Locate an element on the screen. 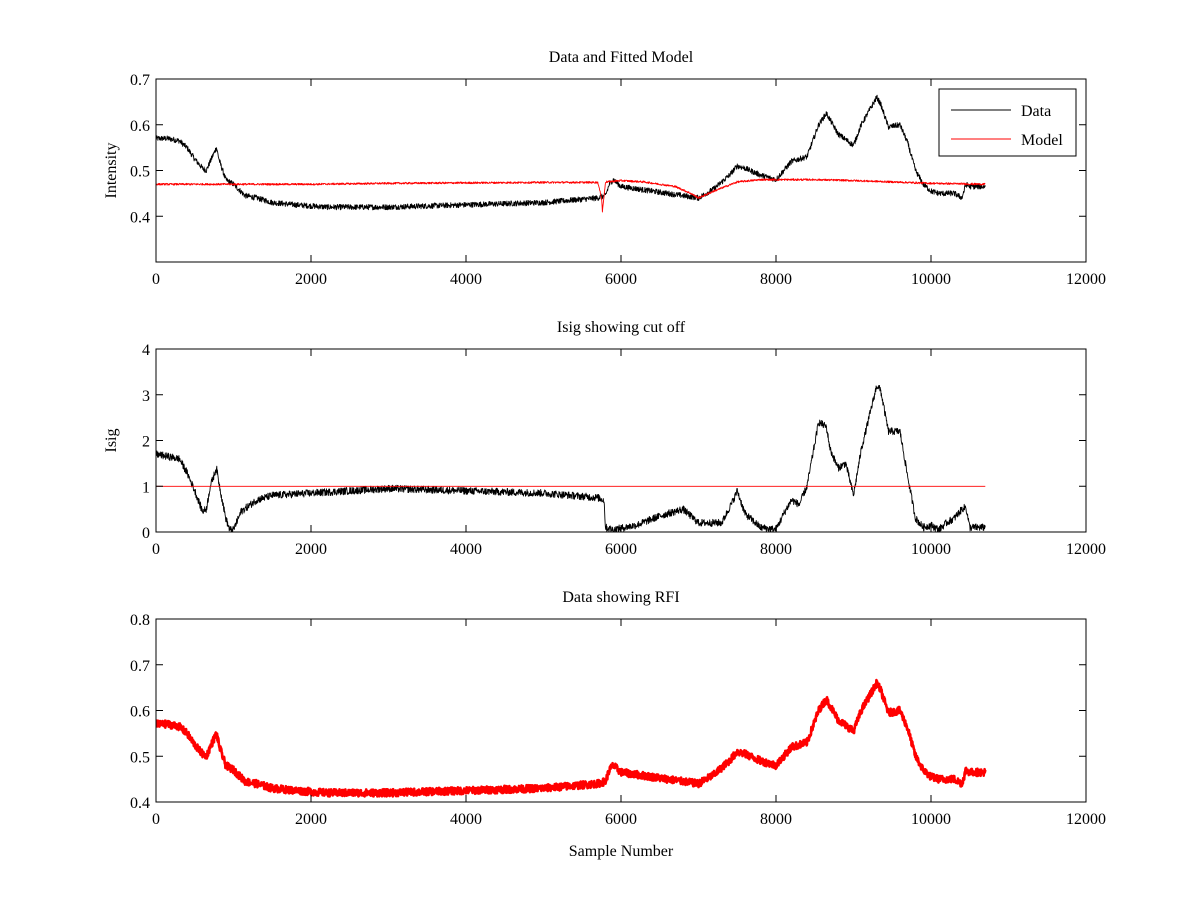  chart-title: Isig showing cut off is located at coordinates (621, 327).